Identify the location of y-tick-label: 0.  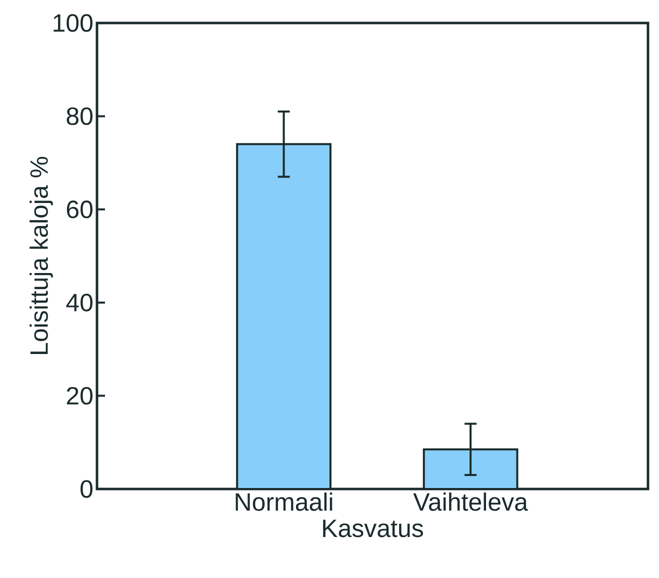
(86, 489).